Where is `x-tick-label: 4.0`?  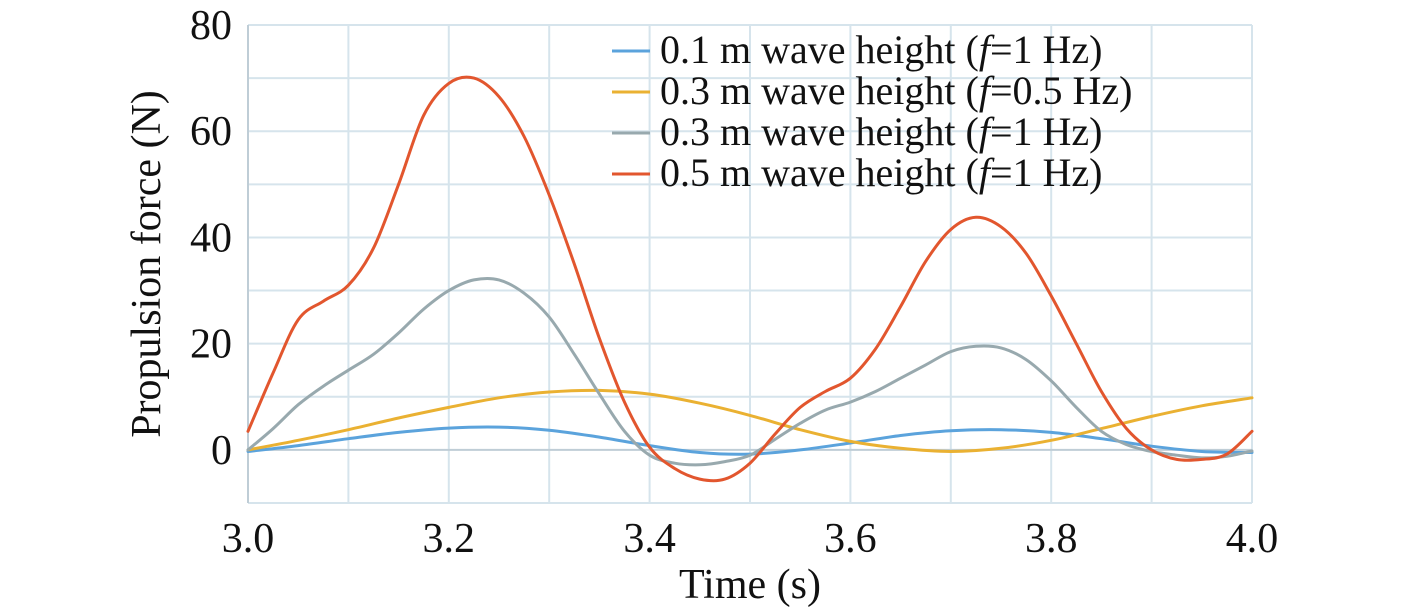 x-tick-label: 4.0 is located at coordinates (1252, 539).